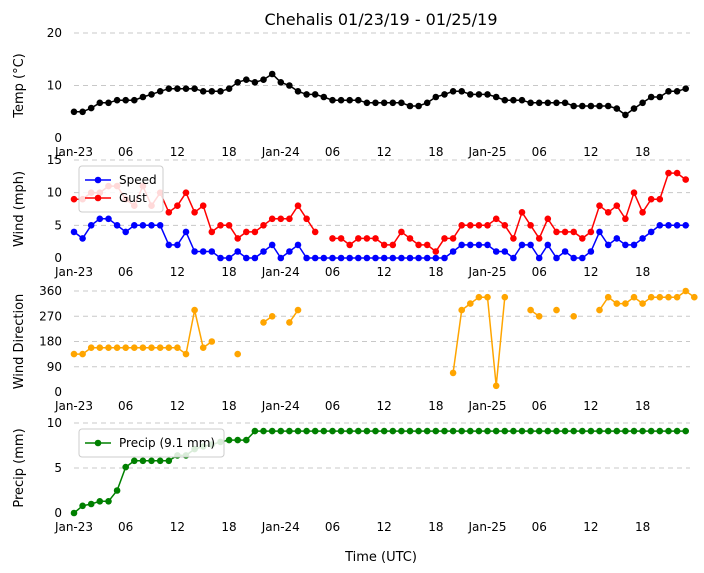 This screenshot has height=573, width=704. I want to click on legend-label: Gust, so click(133, 198).